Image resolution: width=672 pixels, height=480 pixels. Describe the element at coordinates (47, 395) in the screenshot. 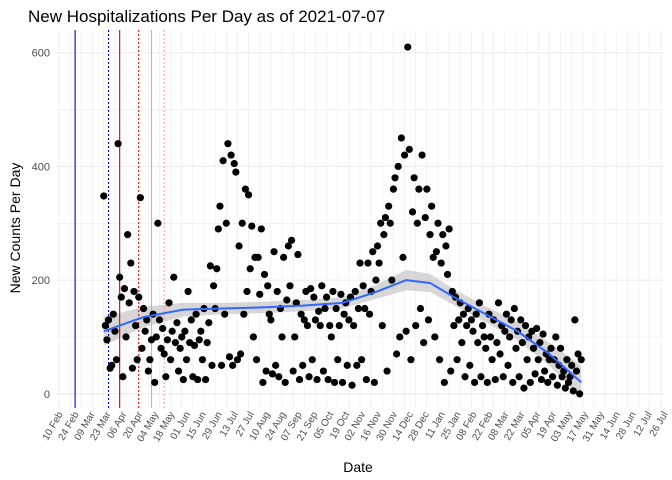

I see `y-tick-label: 0` at that location.